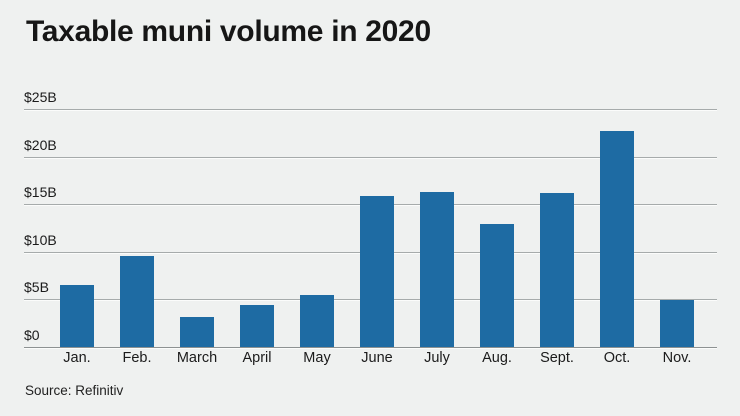 The width and height of the screenshot is (740, 416). What do you see at coordinates (377, 358) in the screenshot?
I see `x-tick-label-june: June` at bounding box center [377, 358].